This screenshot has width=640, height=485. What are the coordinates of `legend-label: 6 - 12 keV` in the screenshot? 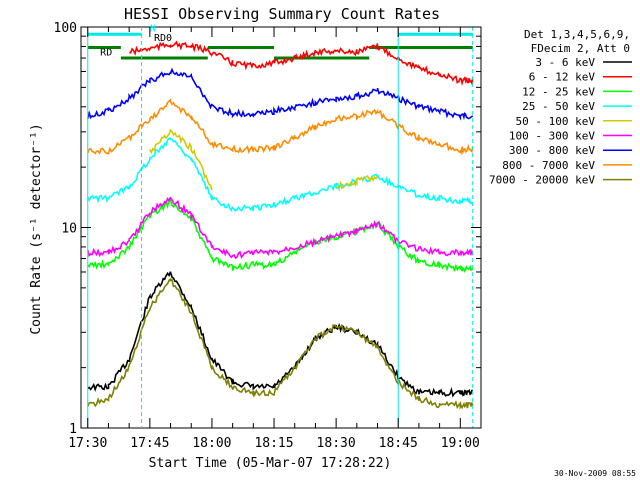 It's located at (562, 77).